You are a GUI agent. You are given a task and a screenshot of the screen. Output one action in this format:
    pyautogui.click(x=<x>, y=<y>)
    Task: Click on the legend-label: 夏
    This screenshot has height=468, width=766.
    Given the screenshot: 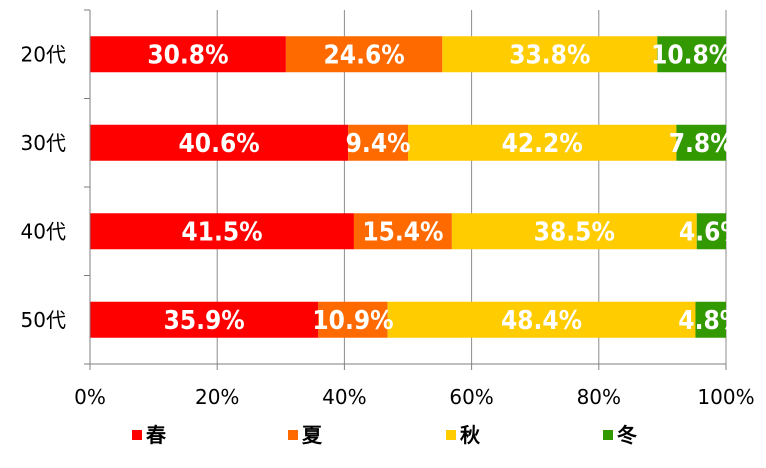 What is the action you would take?
    pyautogui.click(x=312, y=435)
    